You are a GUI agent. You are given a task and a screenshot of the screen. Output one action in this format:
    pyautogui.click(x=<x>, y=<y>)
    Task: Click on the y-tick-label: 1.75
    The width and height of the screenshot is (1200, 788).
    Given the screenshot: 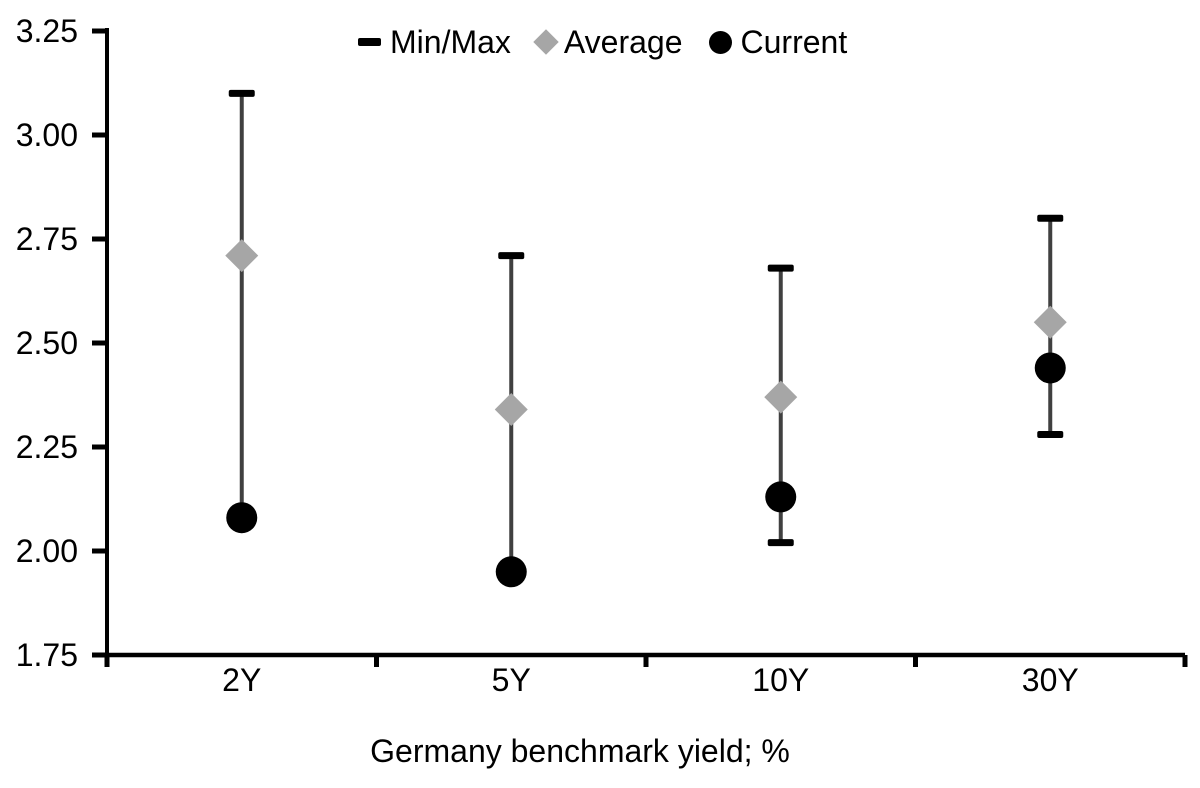 What is the action you would take?
    pyautogui.click(x=47, y=655)
    